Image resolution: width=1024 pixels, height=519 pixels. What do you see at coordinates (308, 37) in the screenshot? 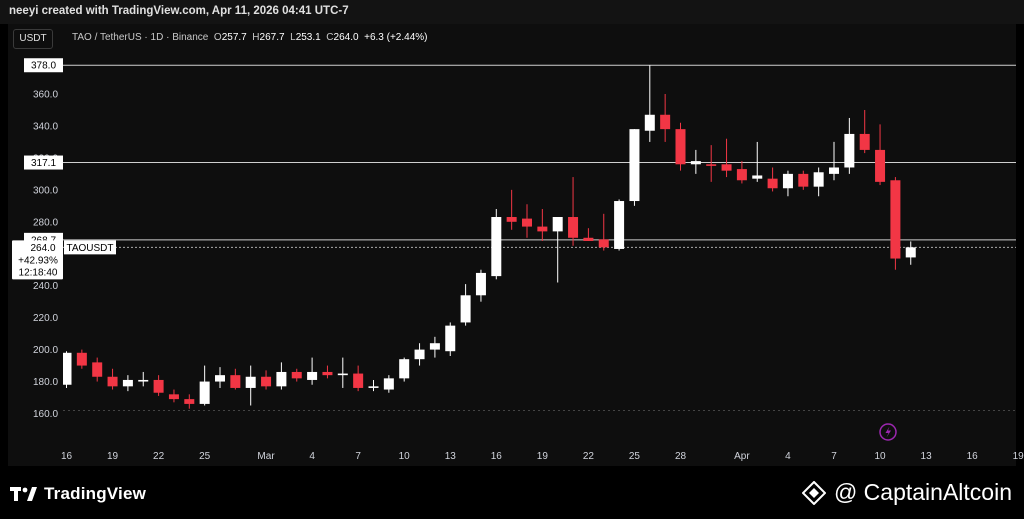
I see `legend-low: 253.1` at bounding box center [308, 37].